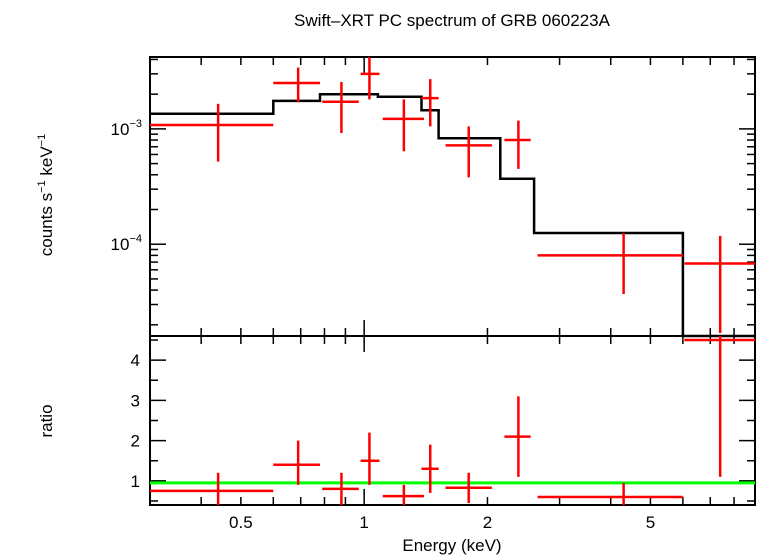 This screenshot has width=758, height=556. What do you see at coordinates (241, 522) in the screenshot?
I see `x-tick-label: 0.5` at bounding box center [241, 522].